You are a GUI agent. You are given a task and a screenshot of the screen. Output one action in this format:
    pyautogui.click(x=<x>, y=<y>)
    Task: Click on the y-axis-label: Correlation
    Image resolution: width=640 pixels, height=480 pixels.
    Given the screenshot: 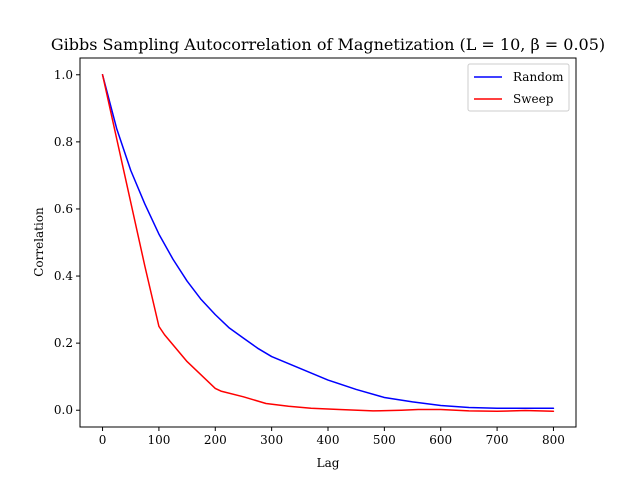 What is the action you would take?
    pyautogui.click(x=39, y=242)
    